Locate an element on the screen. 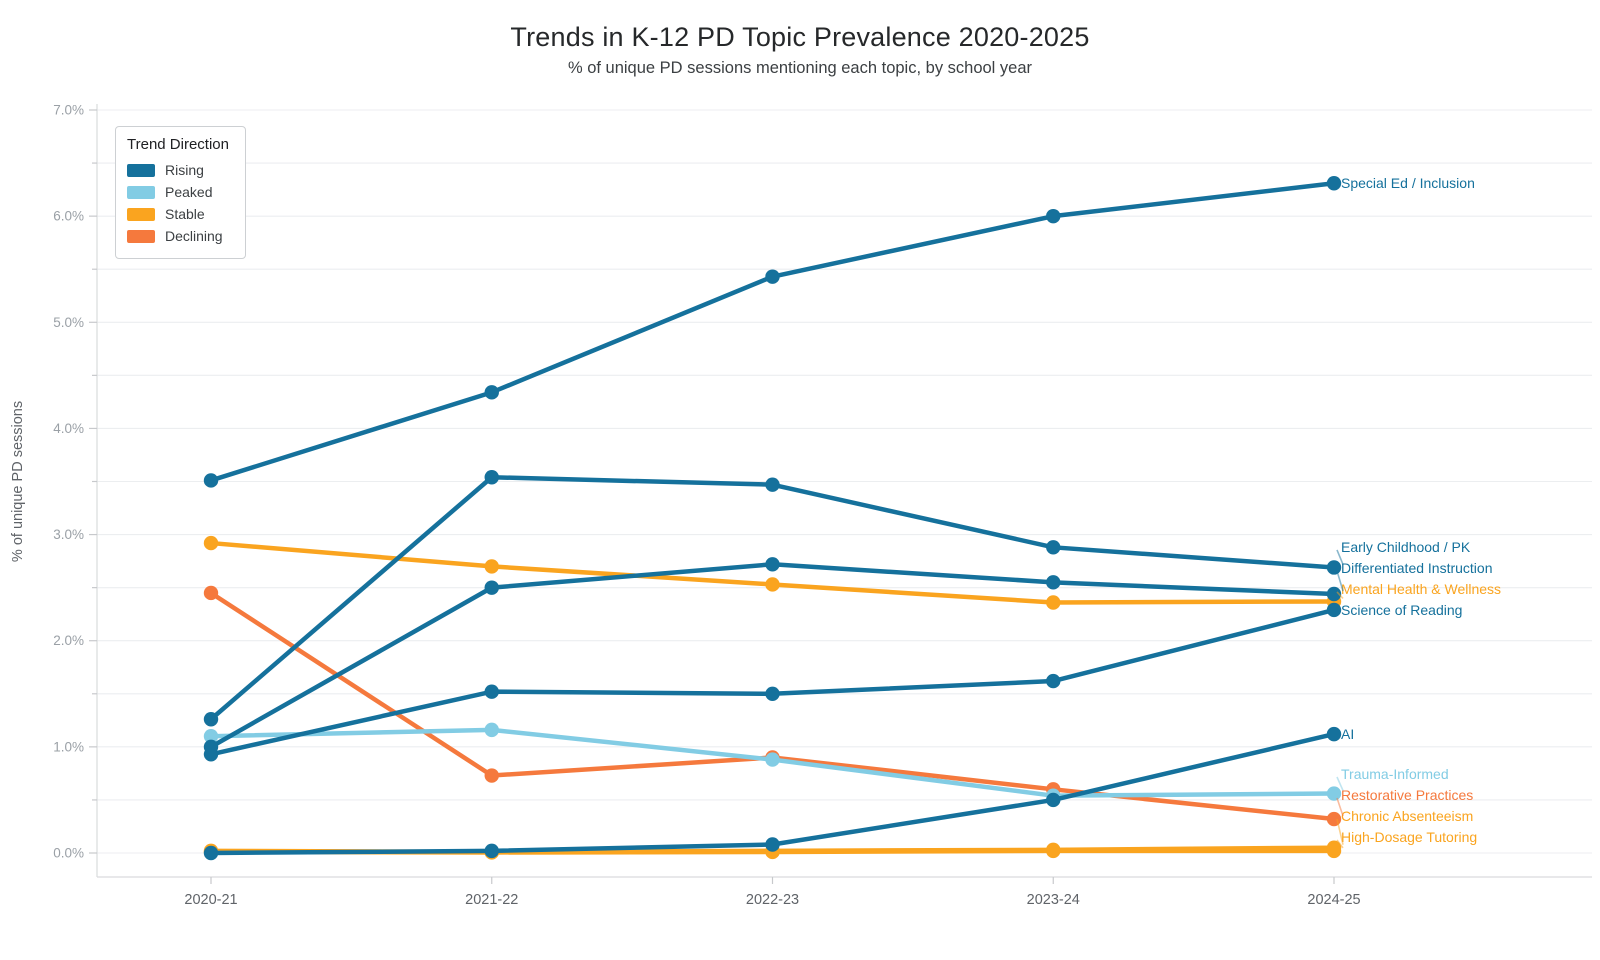 This screenshot has height=960, width=1600. y-tick-label: 0.0% is located at coordinates (68, 853).